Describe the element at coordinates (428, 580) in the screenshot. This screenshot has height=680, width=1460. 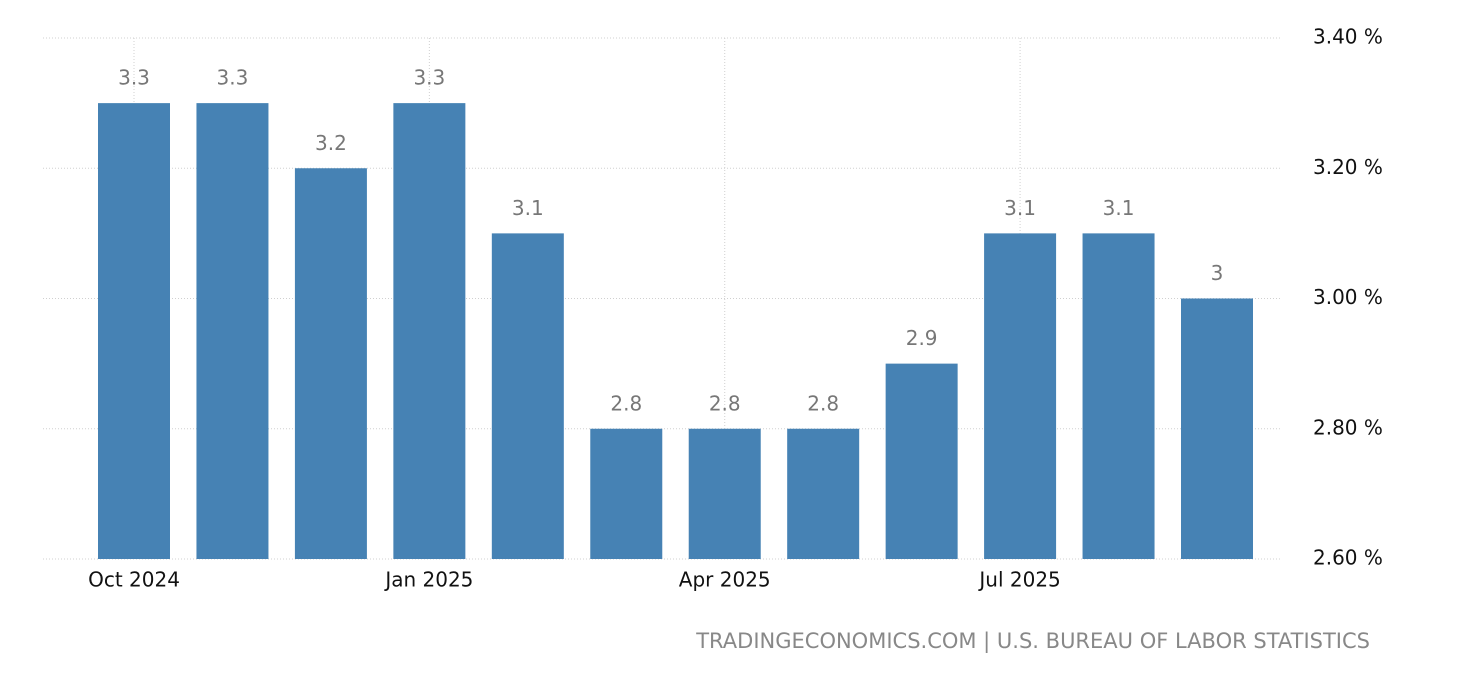
I see `x-tick-label: Jan 2025` at that location.